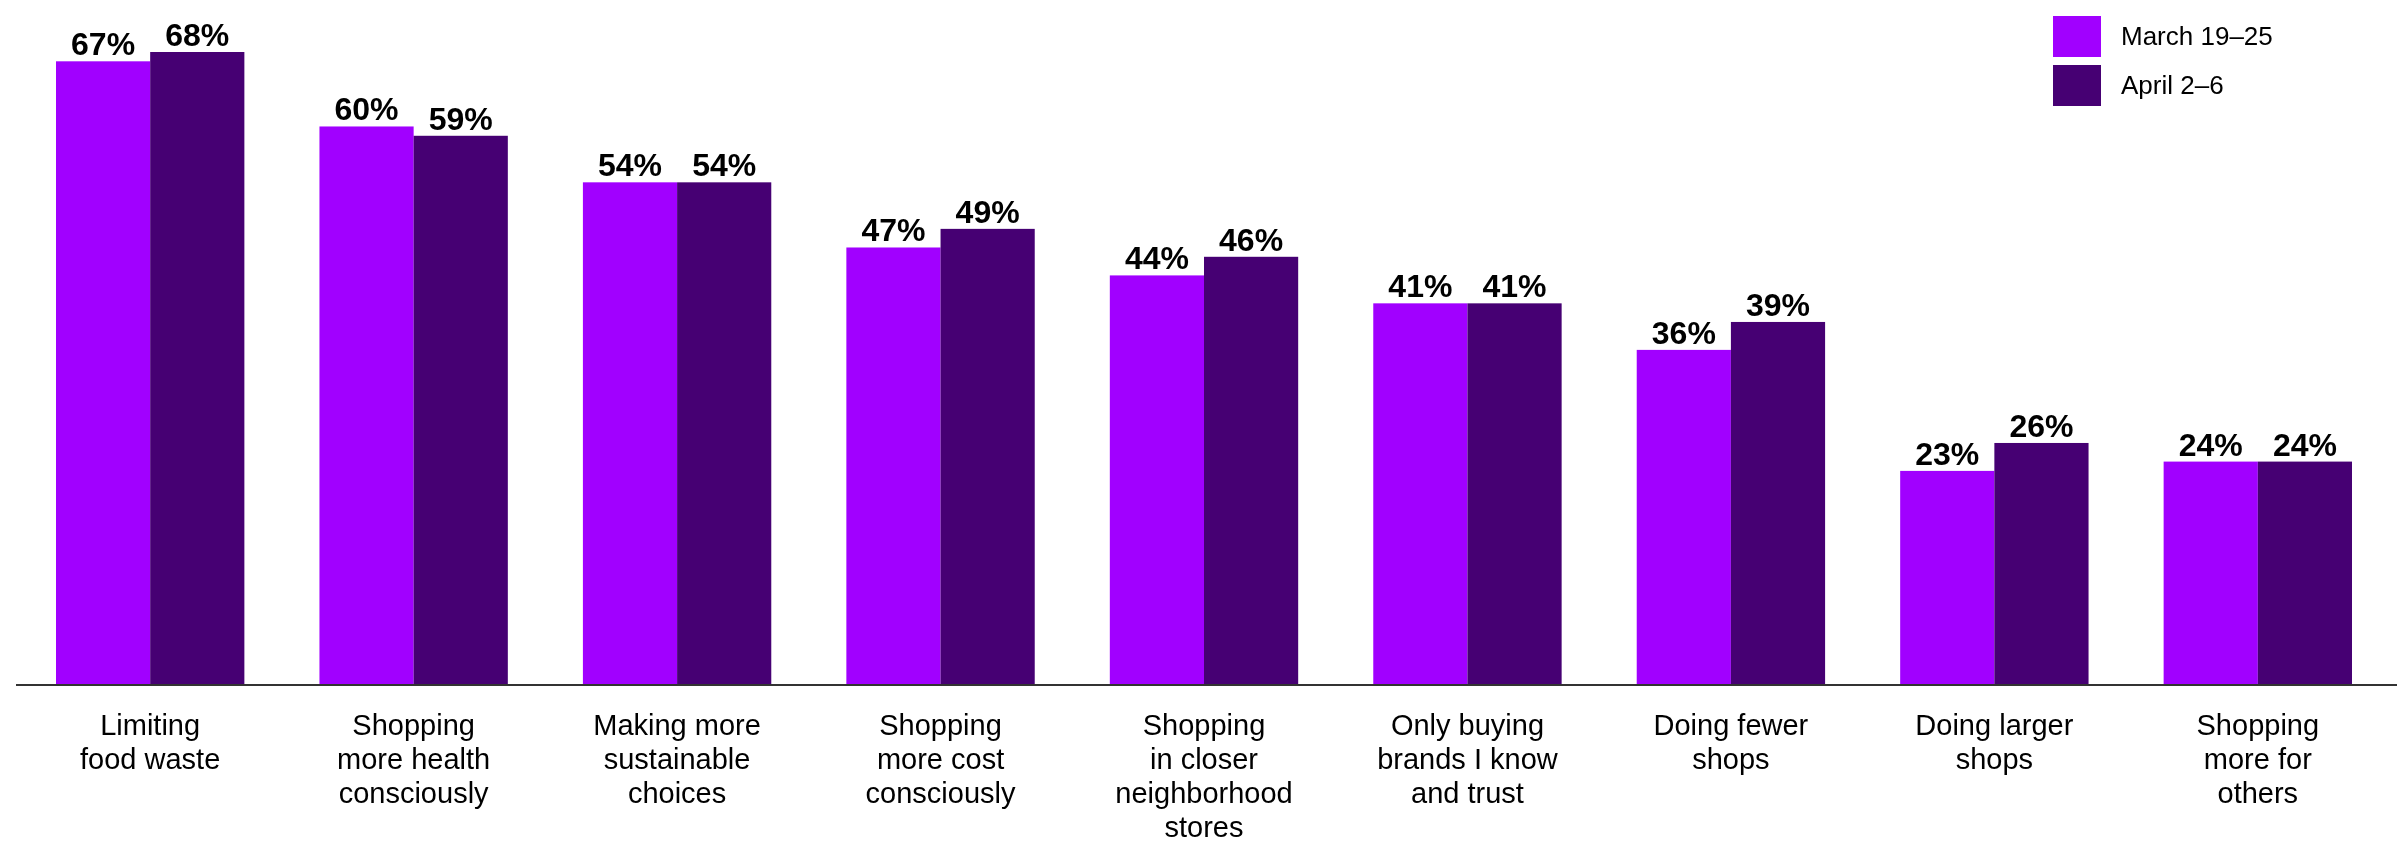  Describe the element at coordinates (2172, 85) in the screenshot. I see `legend-label: April 2–6` at that location.